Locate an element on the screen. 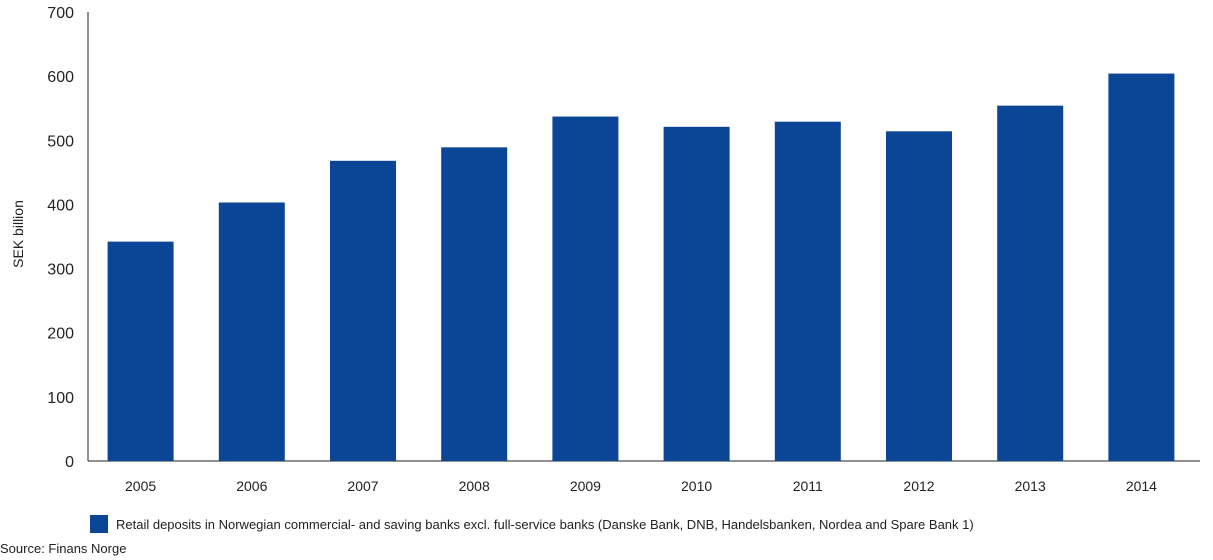 This screenshot has width=1213, height=560. bar-2012 is located at coordinates (919, 296).